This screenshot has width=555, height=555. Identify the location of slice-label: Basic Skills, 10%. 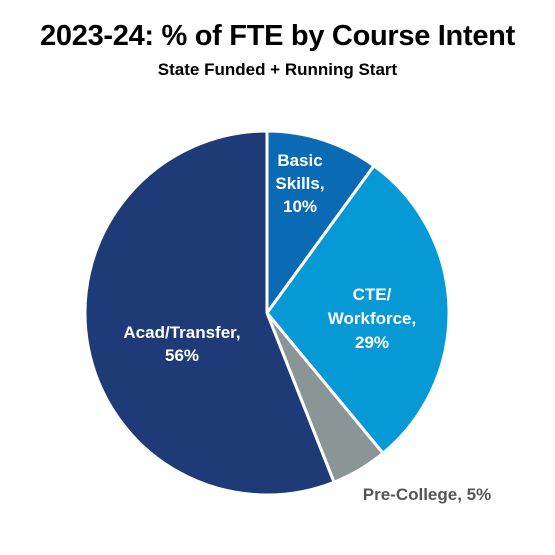
(299, 183).